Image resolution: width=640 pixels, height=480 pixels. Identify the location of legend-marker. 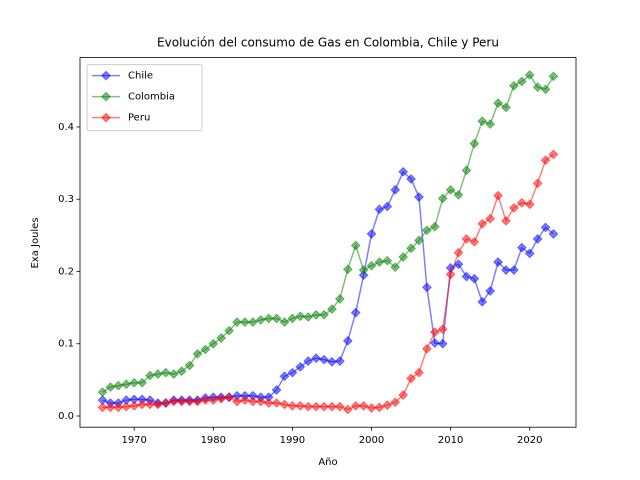
(106, 96).